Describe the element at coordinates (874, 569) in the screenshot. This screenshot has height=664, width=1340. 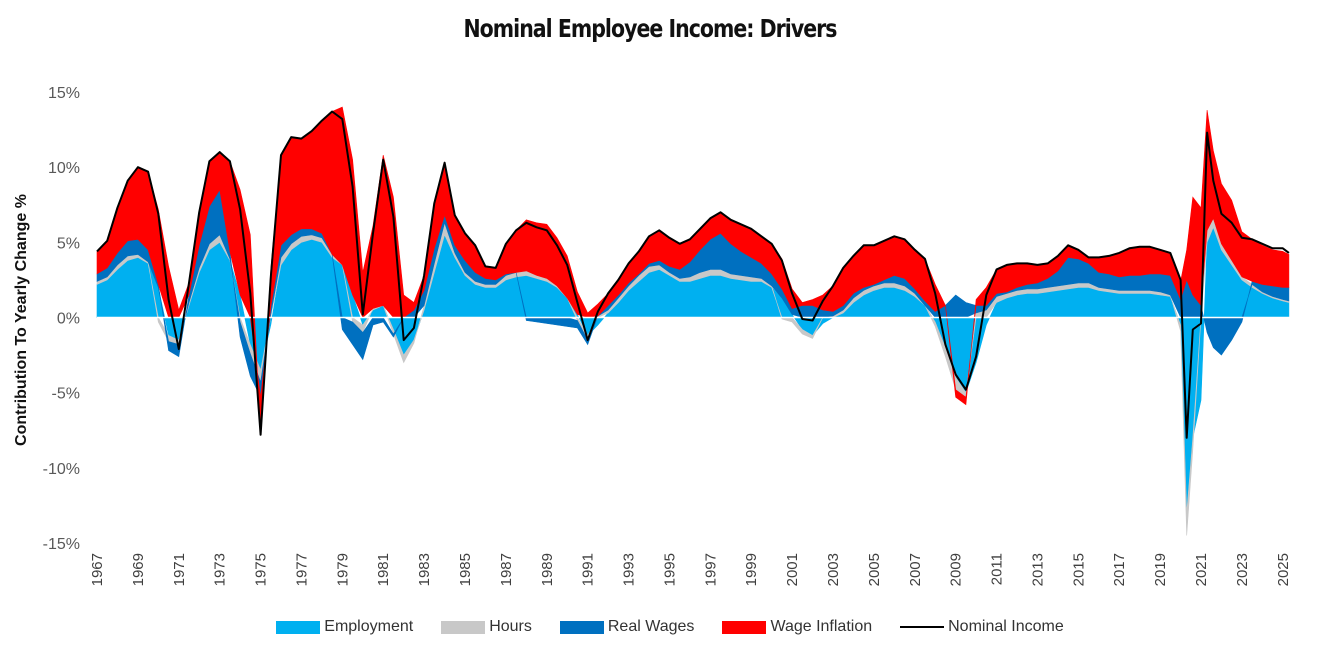
I see `x-tick-label: 2005` at that location.